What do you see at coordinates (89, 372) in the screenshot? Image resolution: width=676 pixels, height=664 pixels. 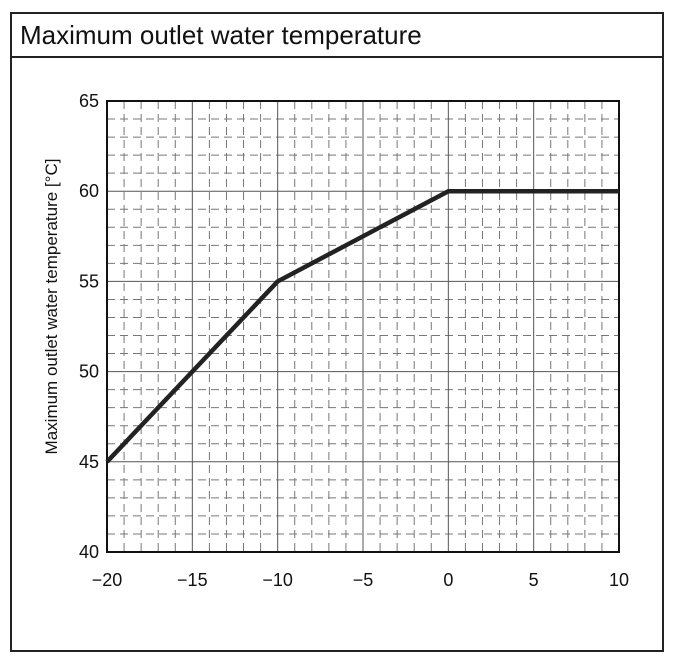 I see `y-tick-label: 50` at bounding box center [89, 372].